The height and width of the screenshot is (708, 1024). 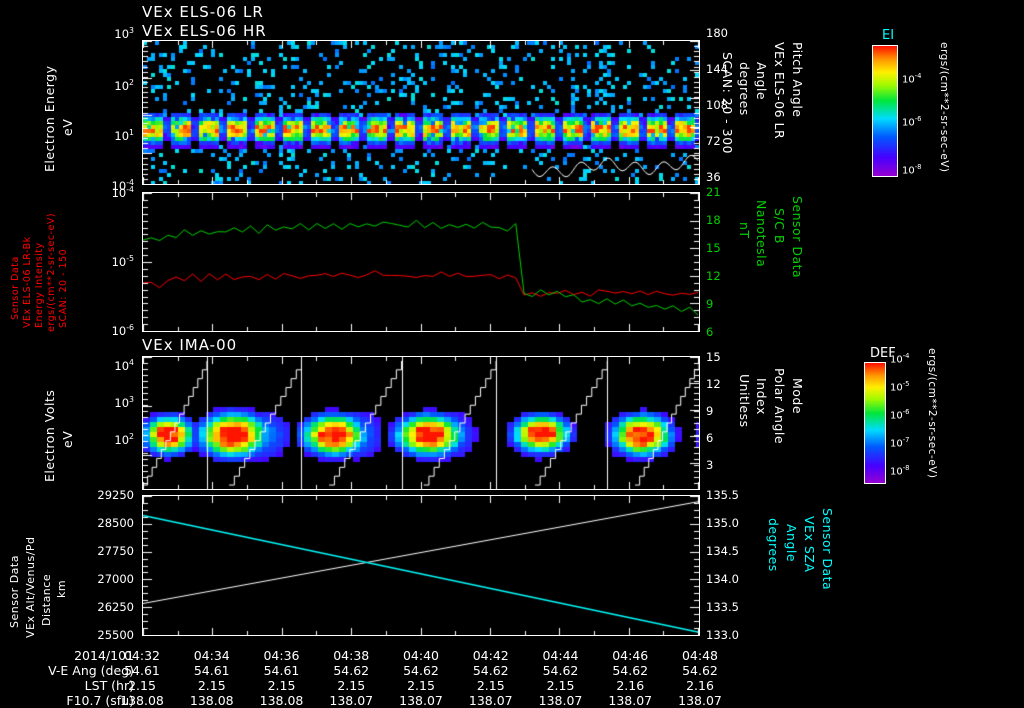 I want to click on panel3-ytick-2: 10², so click(x=124, y=439).